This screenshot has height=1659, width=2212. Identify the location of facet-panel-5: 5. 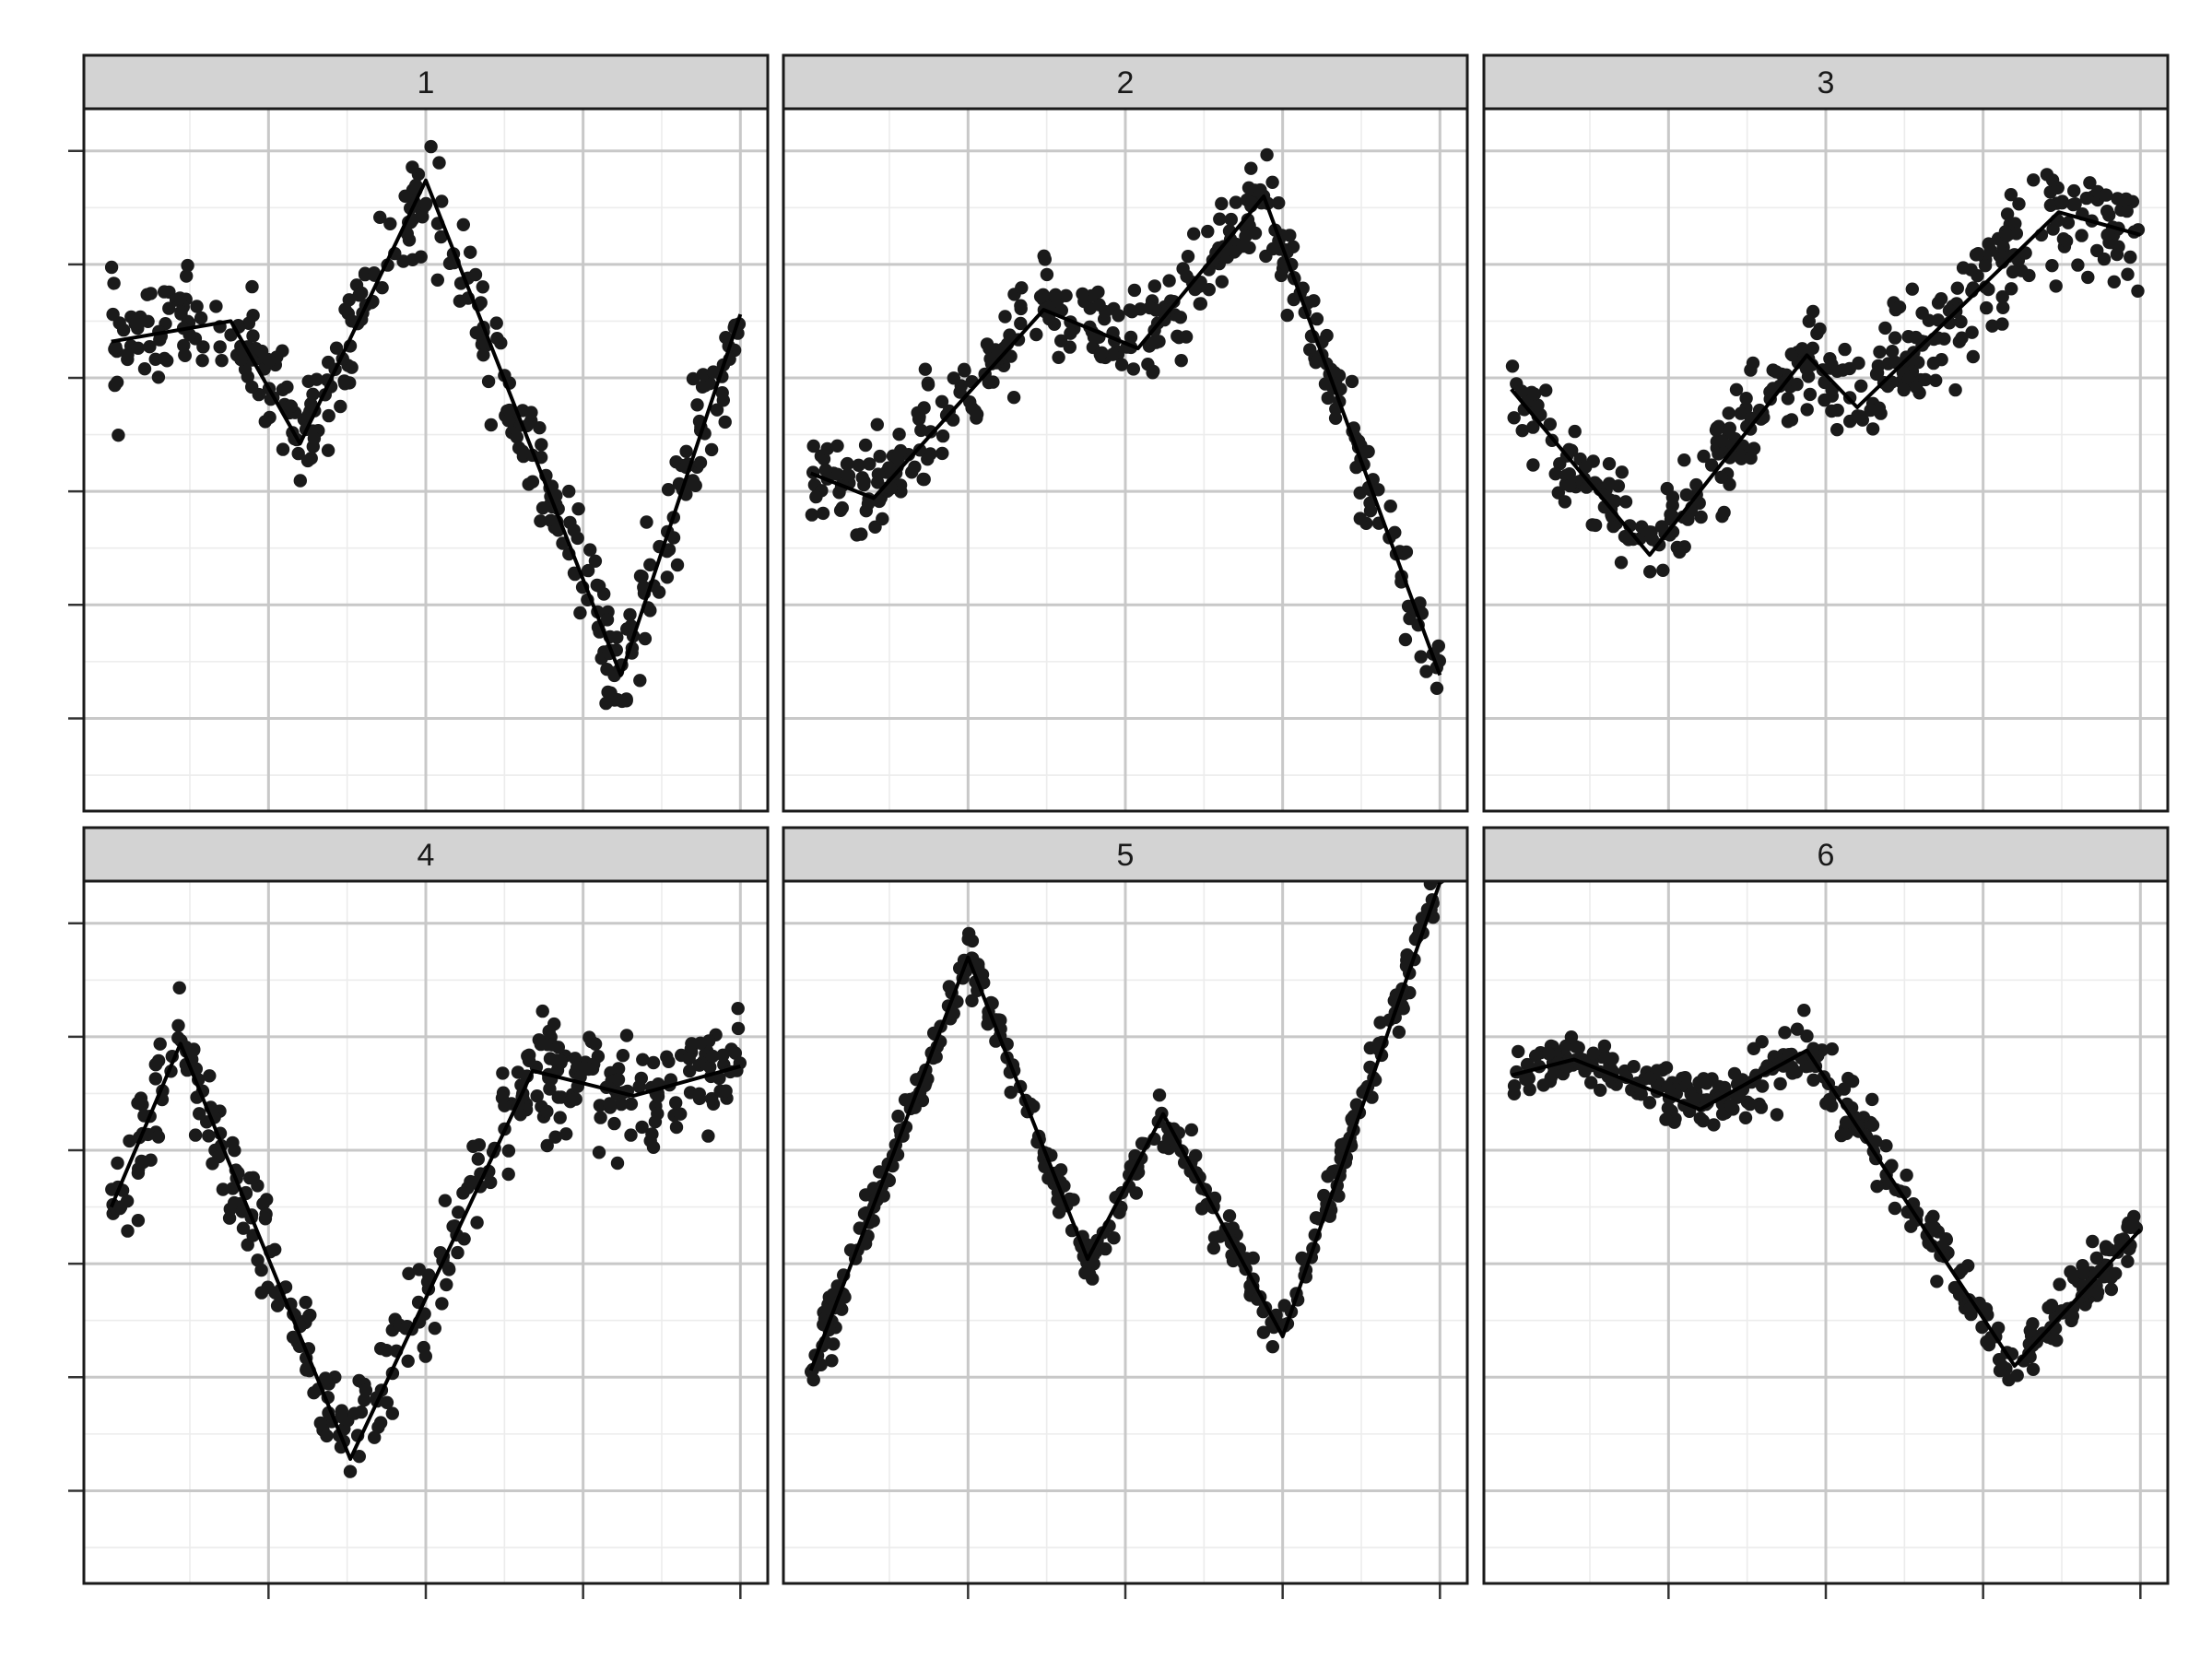
(1125, 1212).